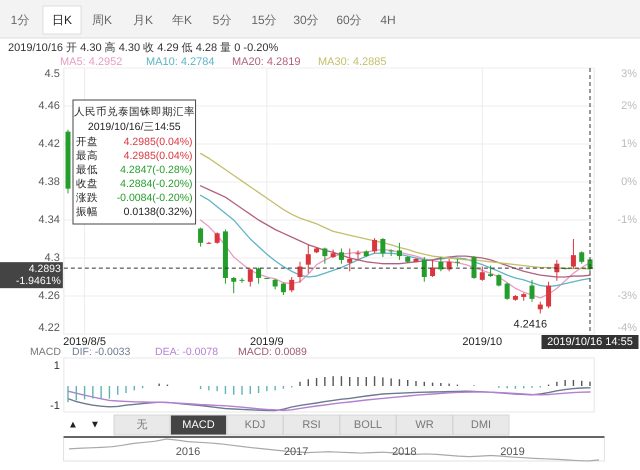 This screenshot has width=640, height=470. I want to click on text: 月K, so click(143, 20).